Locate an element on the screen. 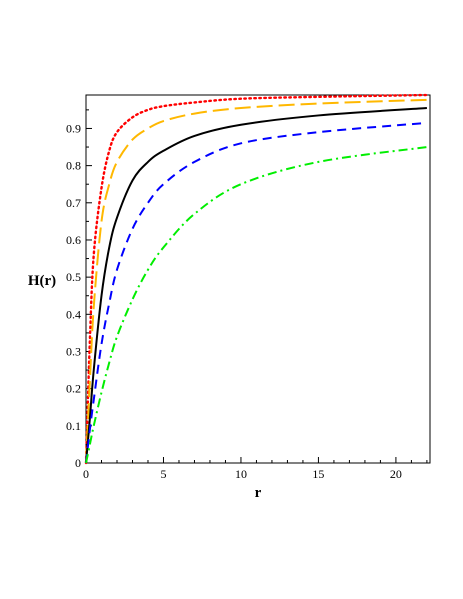 The width and height of the screenshot is (463, 599). y-tick-label: 0.7 is located at coordinates (73, 203).